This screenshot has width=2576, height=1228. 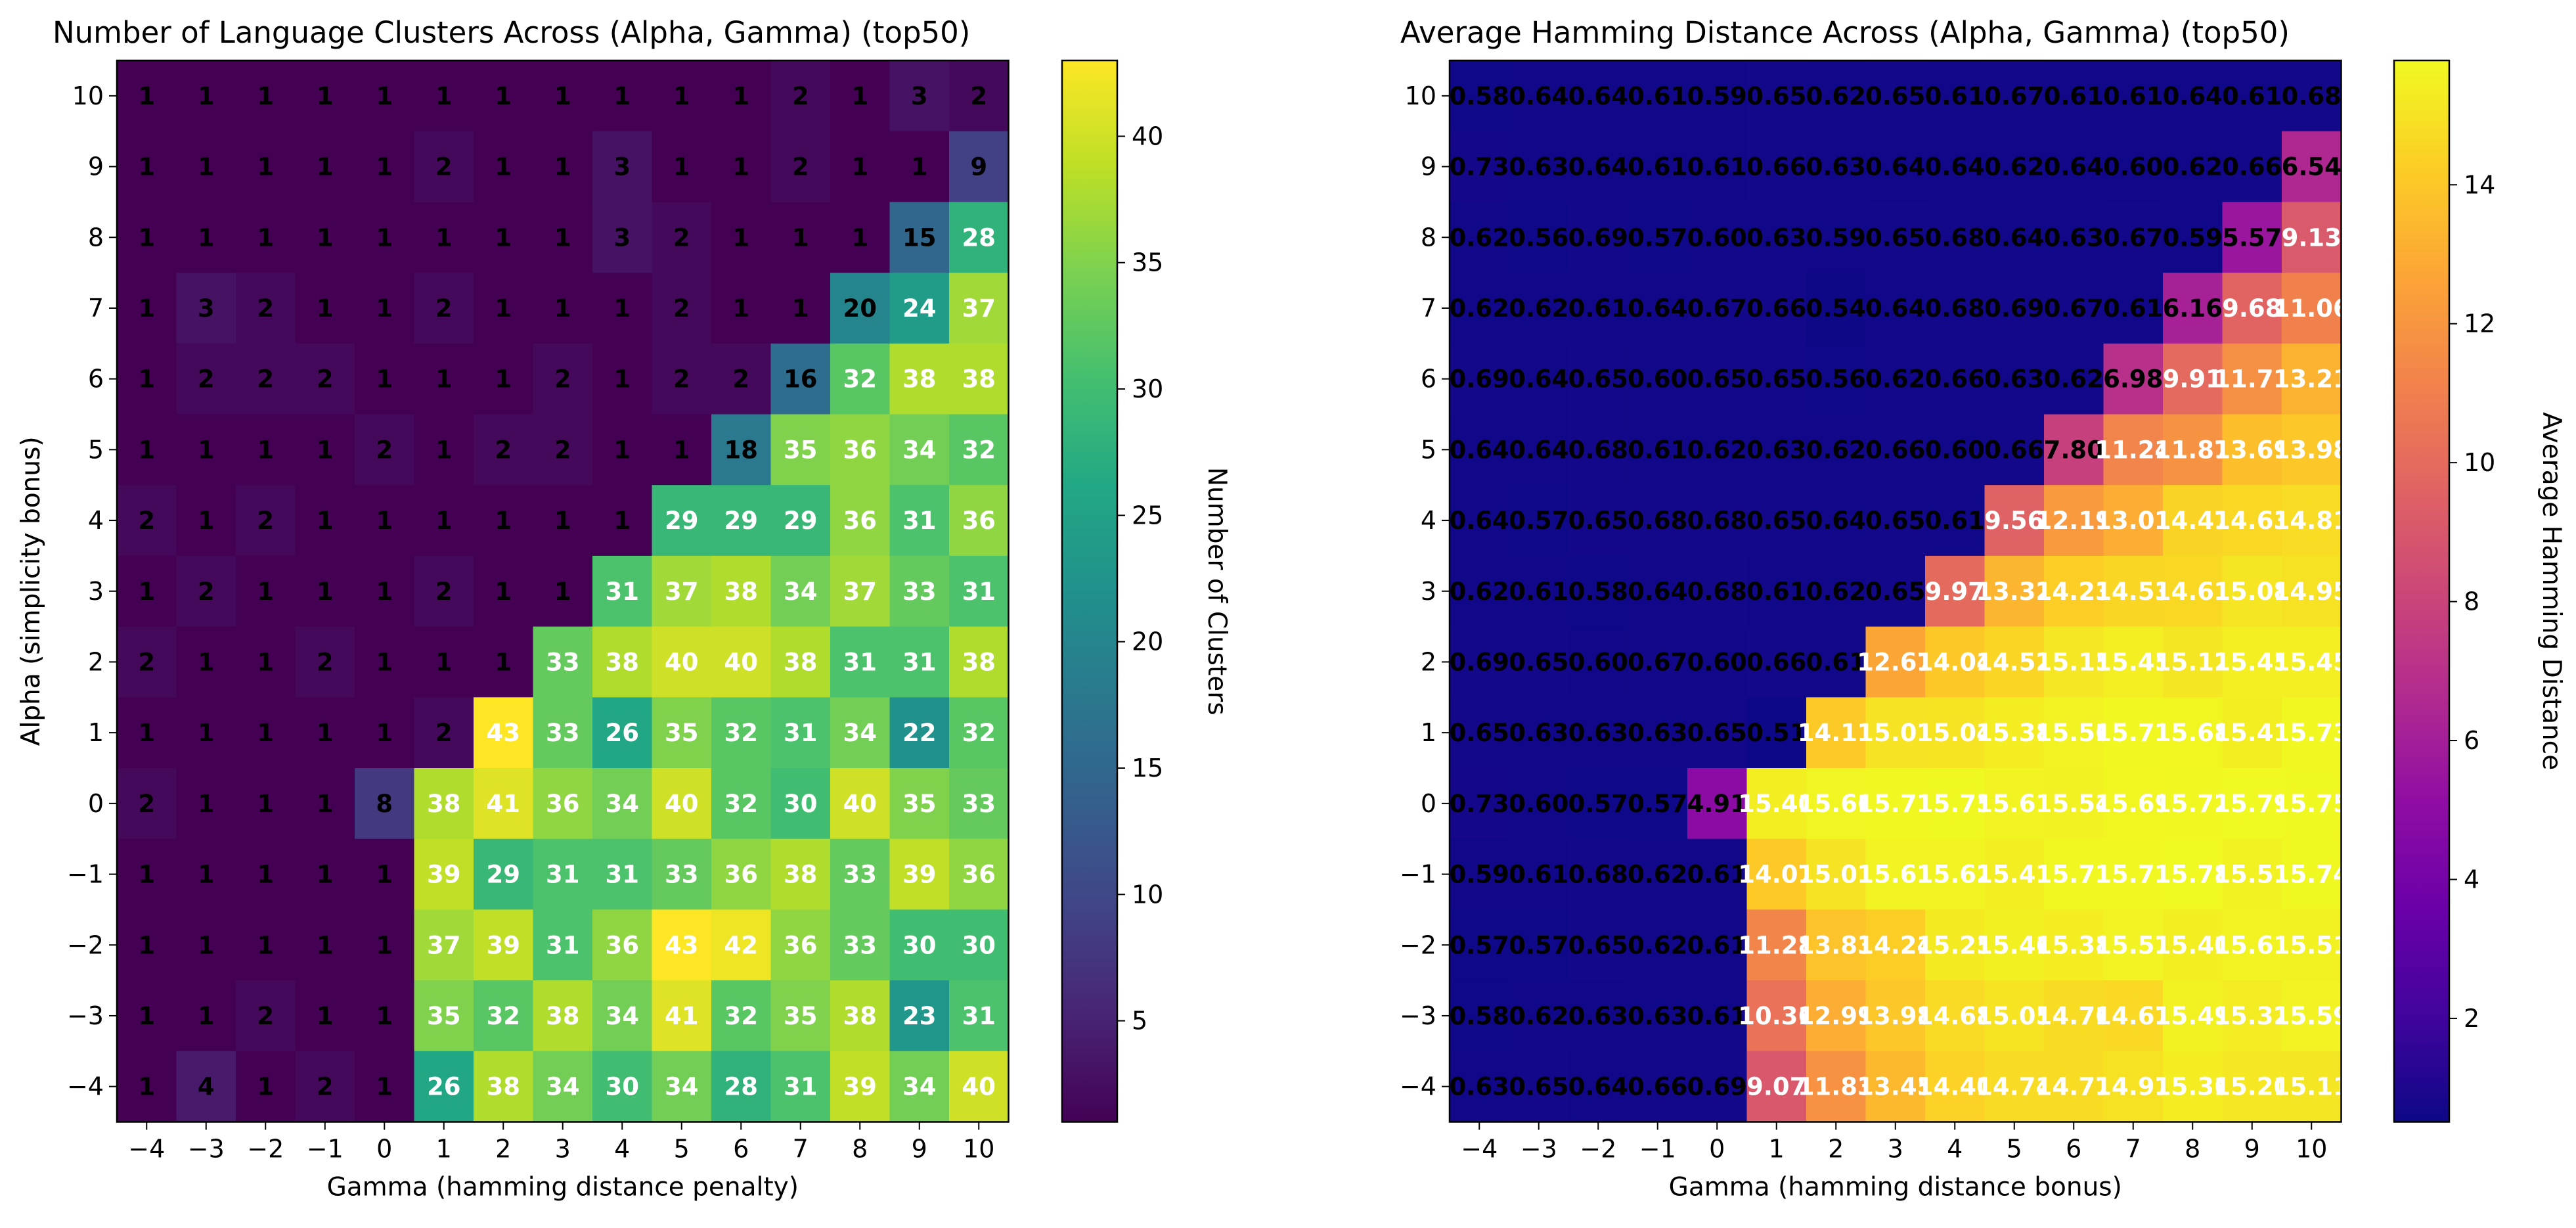 I want to click on x-tick-label: 5, so click(x=2014, y=1149).